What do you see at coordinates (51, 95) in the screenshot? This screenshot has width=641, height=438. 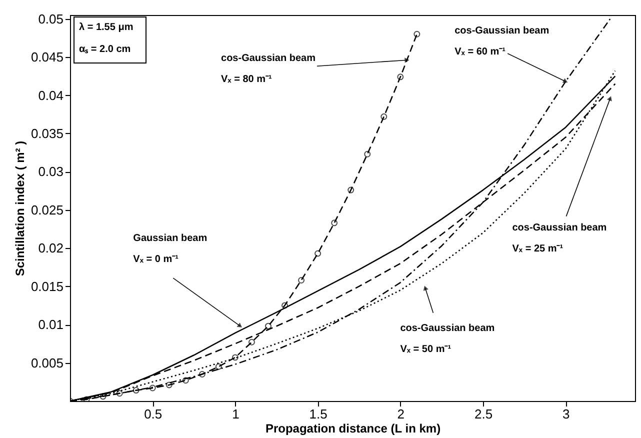 I see `y-tick-label: 0.04` at bounding box center [51, 95].